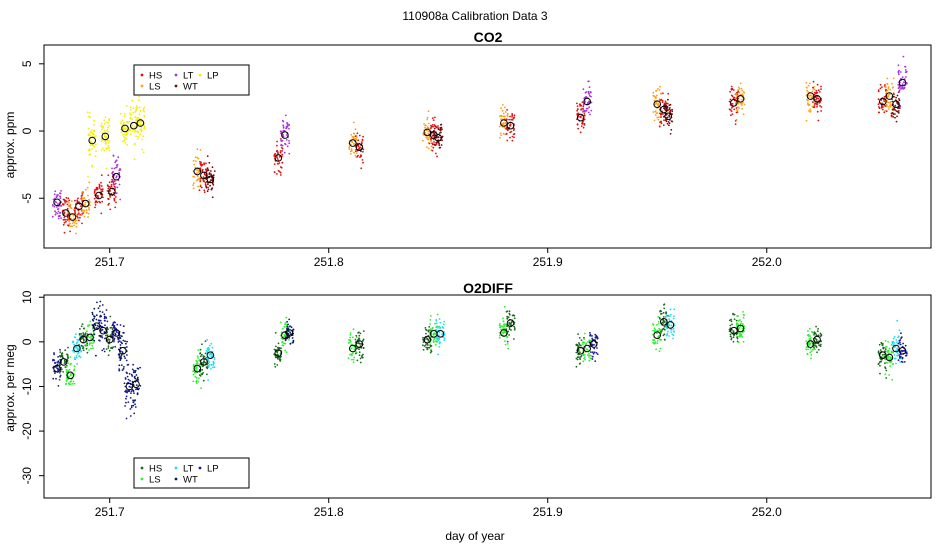 This screenshot has height=550, width=950. I want to click on x-tick-label: 251.9, so click(548, 512).